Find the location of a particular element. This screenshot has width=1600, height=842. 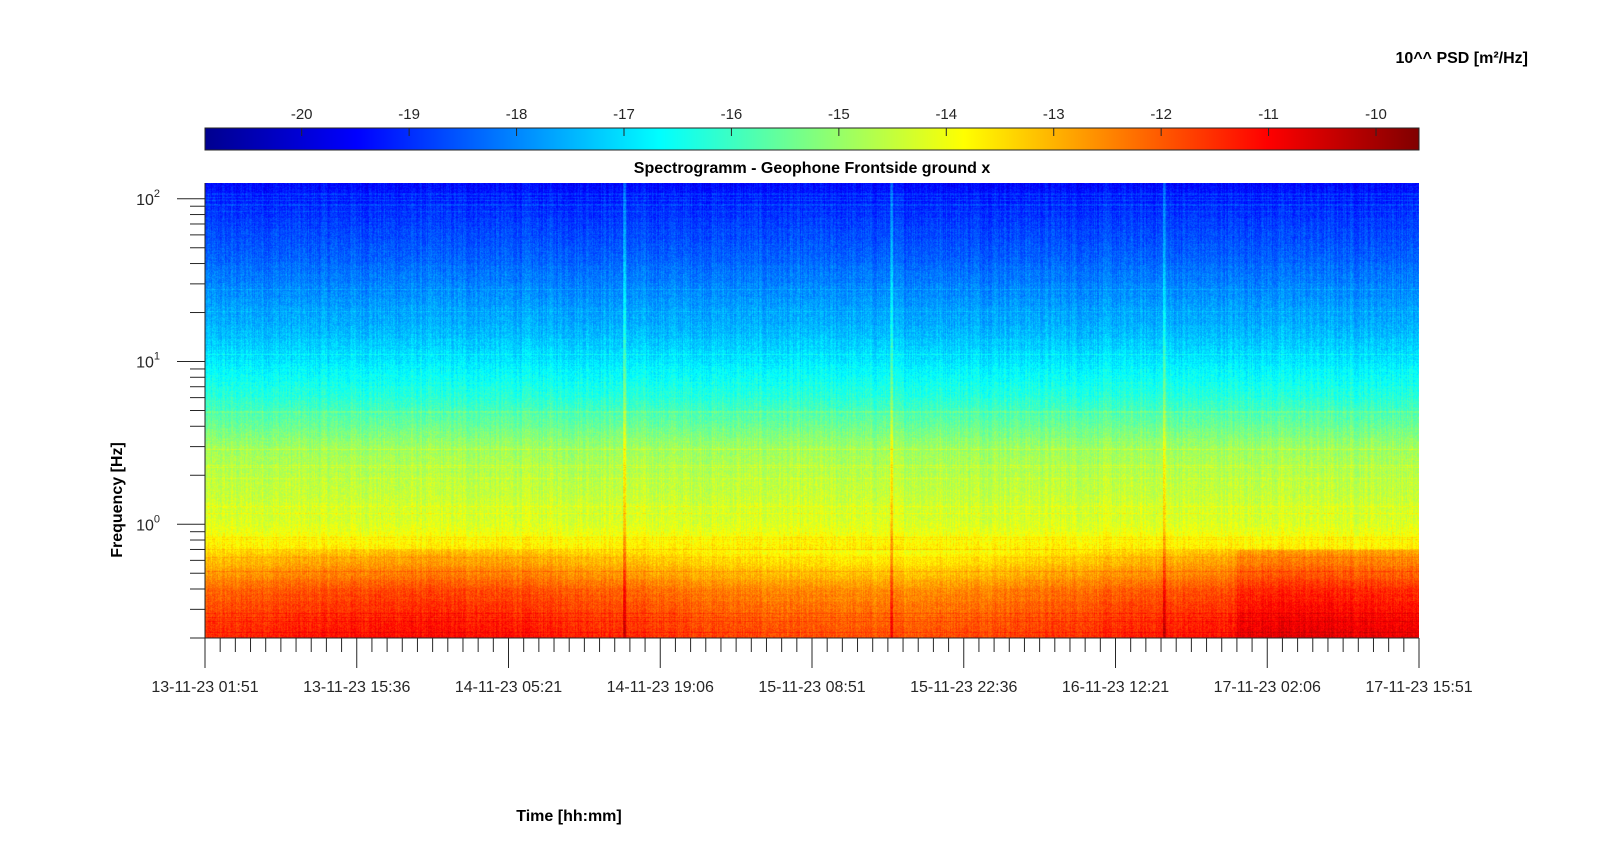

colorbar-tick-label: -11 is located at coordinates (1268, 114).